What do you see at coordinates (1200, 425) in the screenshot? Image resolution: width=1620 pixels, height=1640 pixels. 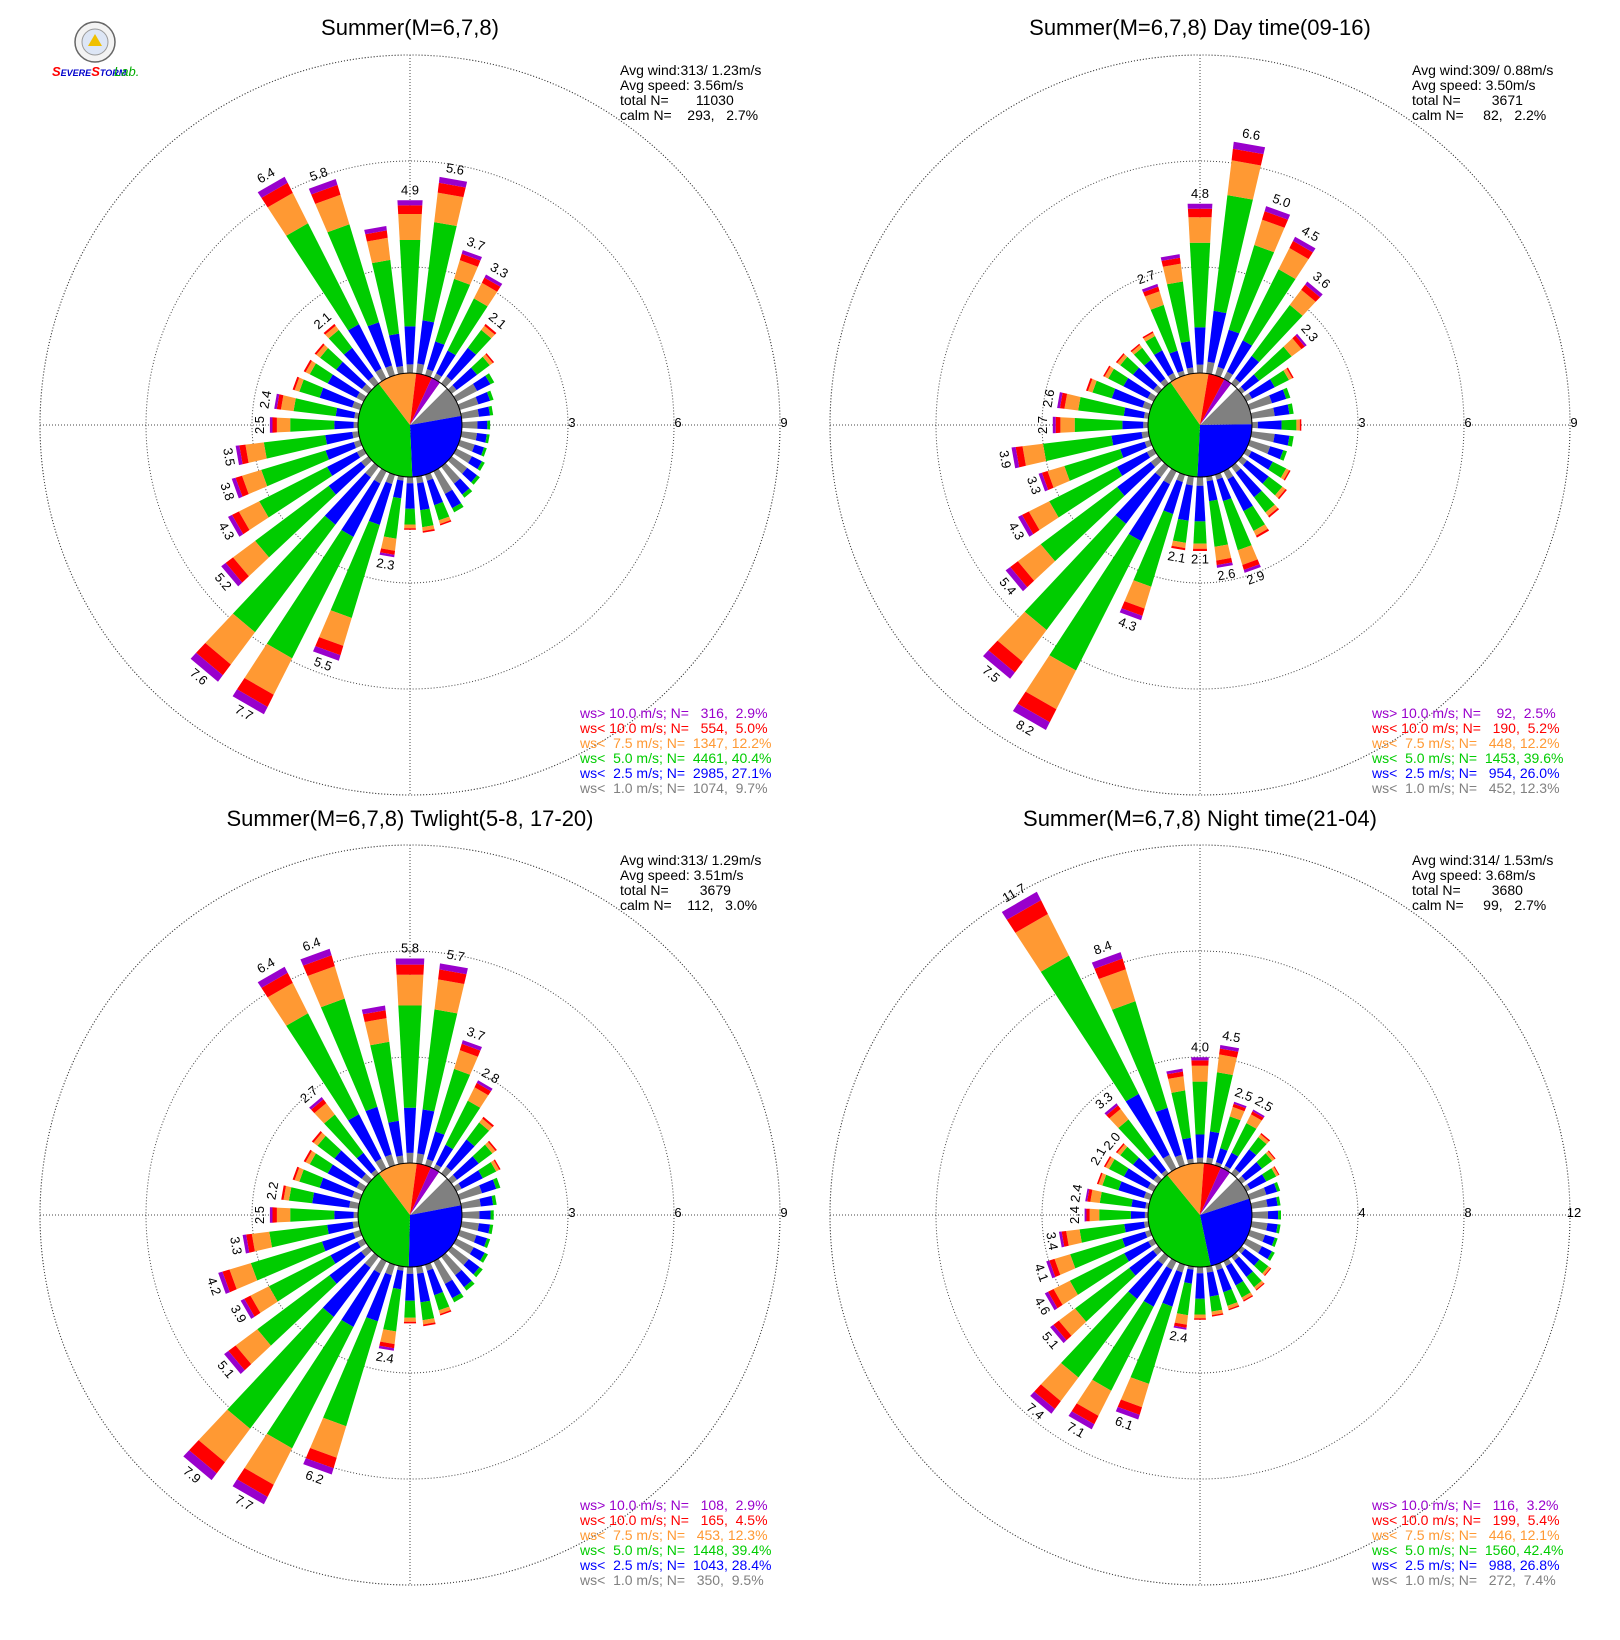 I see `pie-outline` at bounding box center [1200, 425].